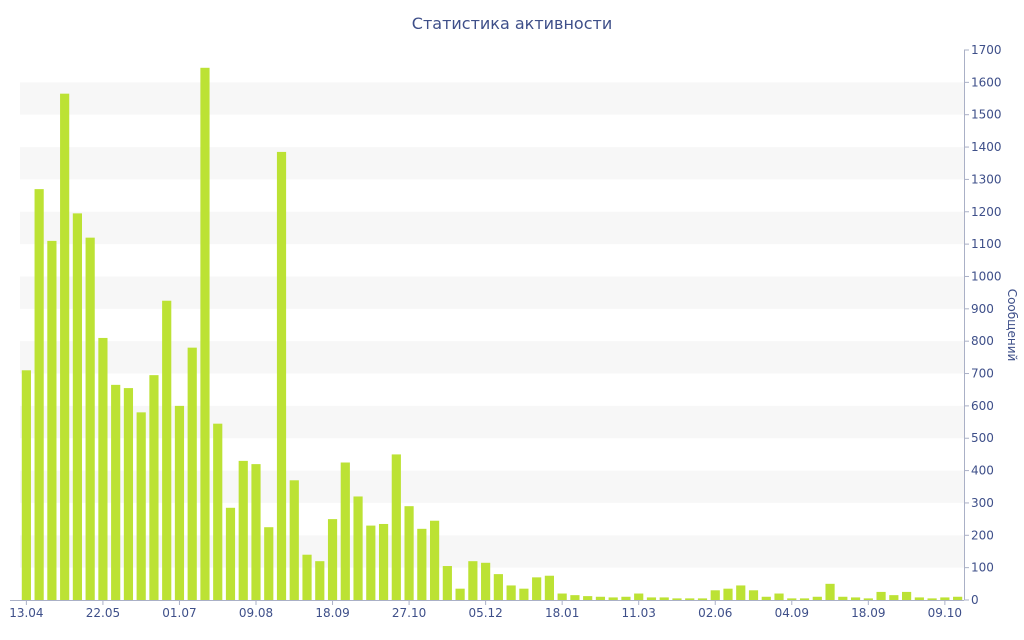 The height and width of the screenshot is (640, 1024). What do you see at coordinates (986, 179) in the screenshot?
I see `y-tick-label: 1300` at bounding box center [986, 179].